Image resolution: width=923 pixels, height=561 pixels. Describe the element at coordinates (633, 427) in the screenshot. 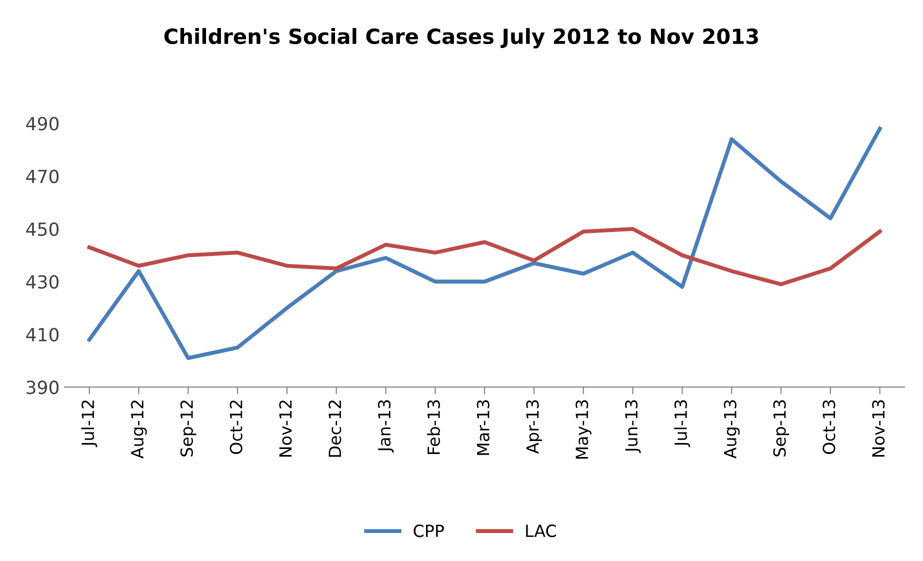

I see `x-tick-label: Jun-13` at that location.